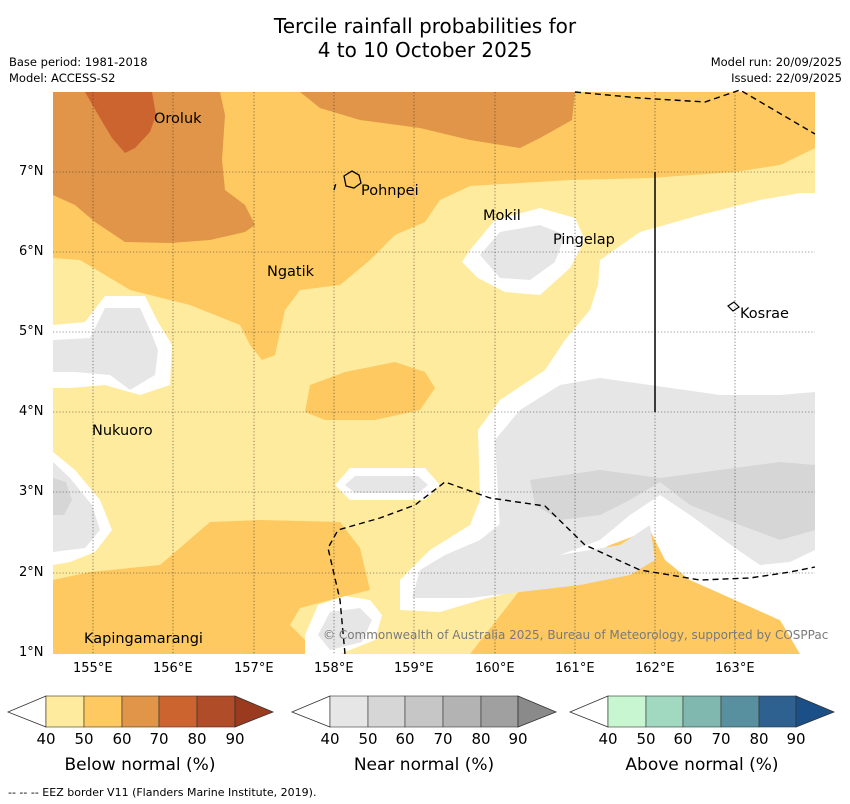  What do you see at coordinates (254, 711) in the screenshot?
I see `cbar-below-high-arrow` at bounding box center [254, 711].